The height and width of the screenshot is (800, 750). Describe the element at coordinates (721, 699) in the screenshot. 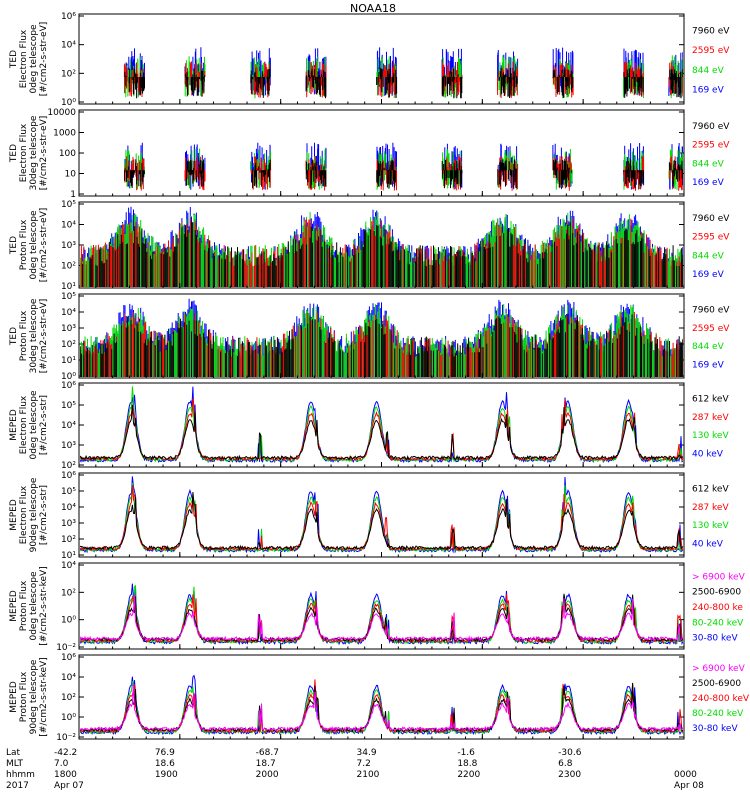

I see `legend-entry: 240-800 keV` at that location.